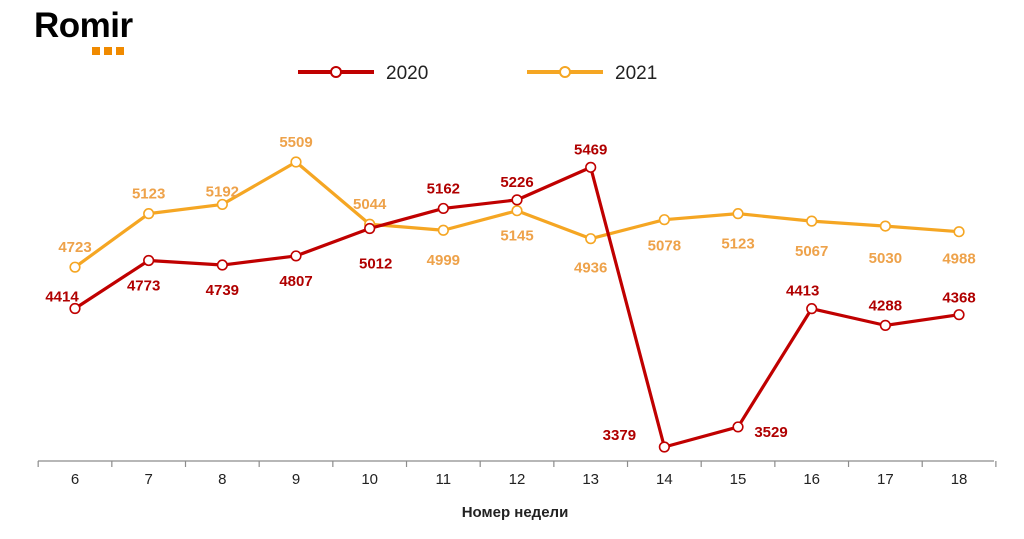 This screenshot has height=539, width=1024. I want to click on x-tick-label: 6, so click(75, 479).